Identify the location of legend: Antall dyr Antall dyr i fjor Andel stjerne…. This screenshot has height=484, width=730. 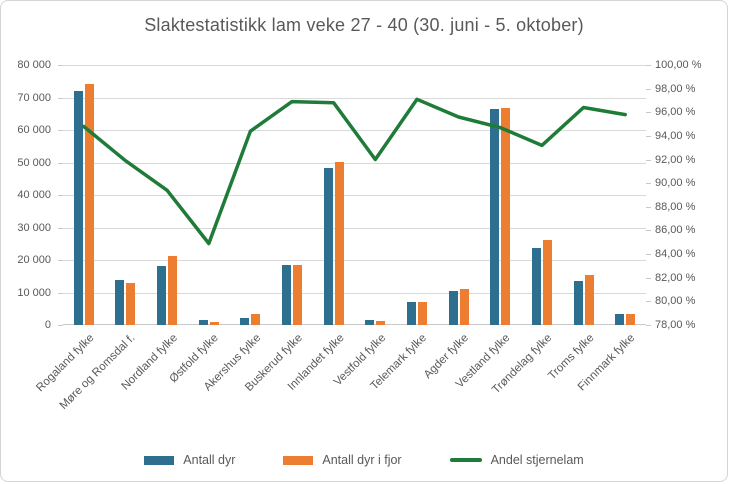
(364, 460).